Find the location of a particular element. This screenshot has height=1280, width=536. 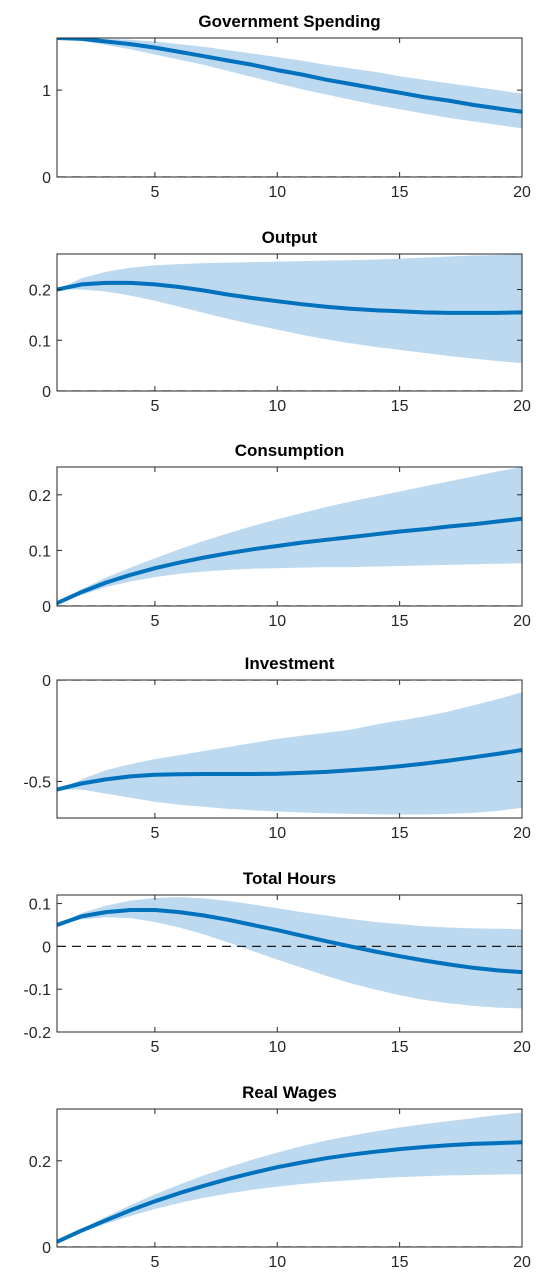

panel-title: Output is located at coordinates (290, 237).